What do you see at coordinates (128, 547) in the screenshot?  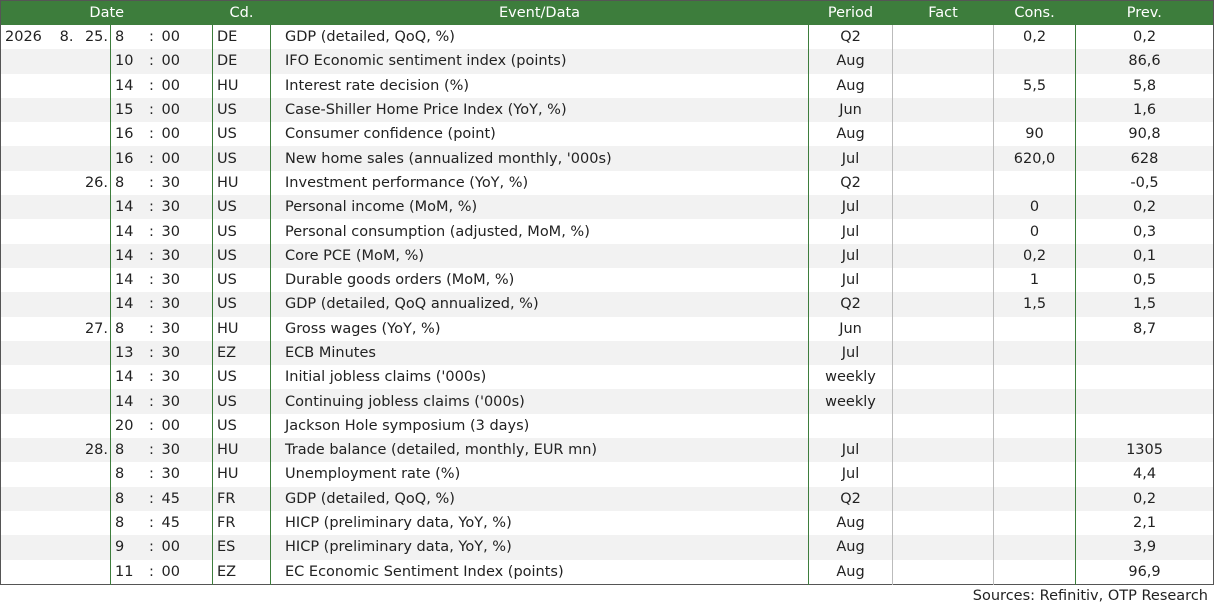 I see `hour-cell: 9` at bounding box center [128, 547].